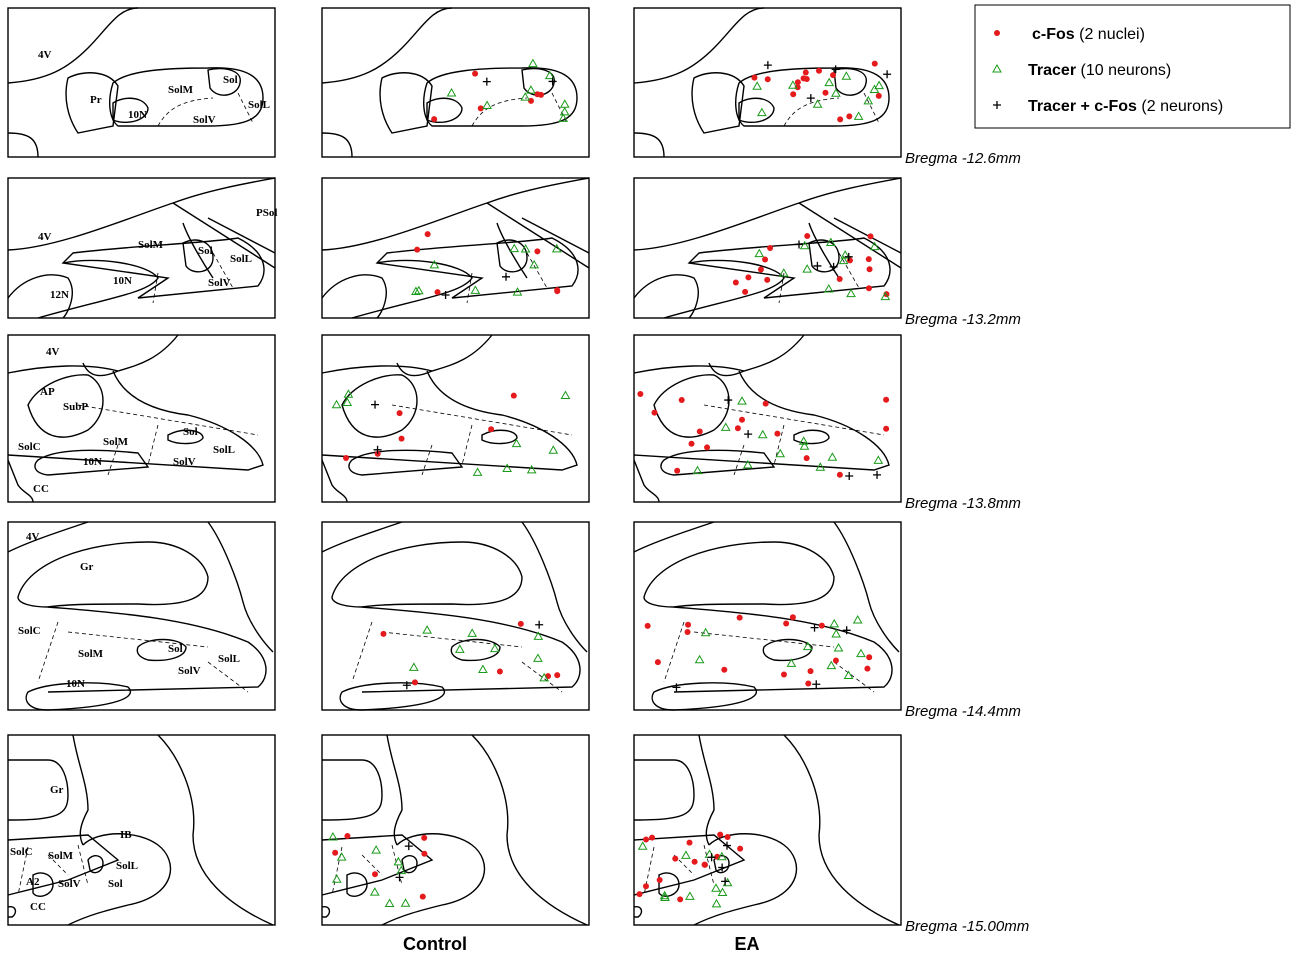  Describe the element at coordinates (38, 907) in the screenshot. I see `region-label: CC` at that location.